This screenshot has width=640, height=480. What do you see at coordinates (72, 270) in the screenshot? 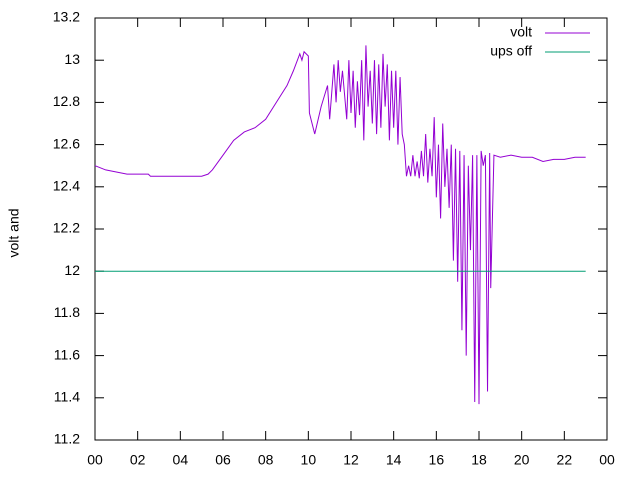
I see `y-tick-label: 12` at bounding box center [72, 270].